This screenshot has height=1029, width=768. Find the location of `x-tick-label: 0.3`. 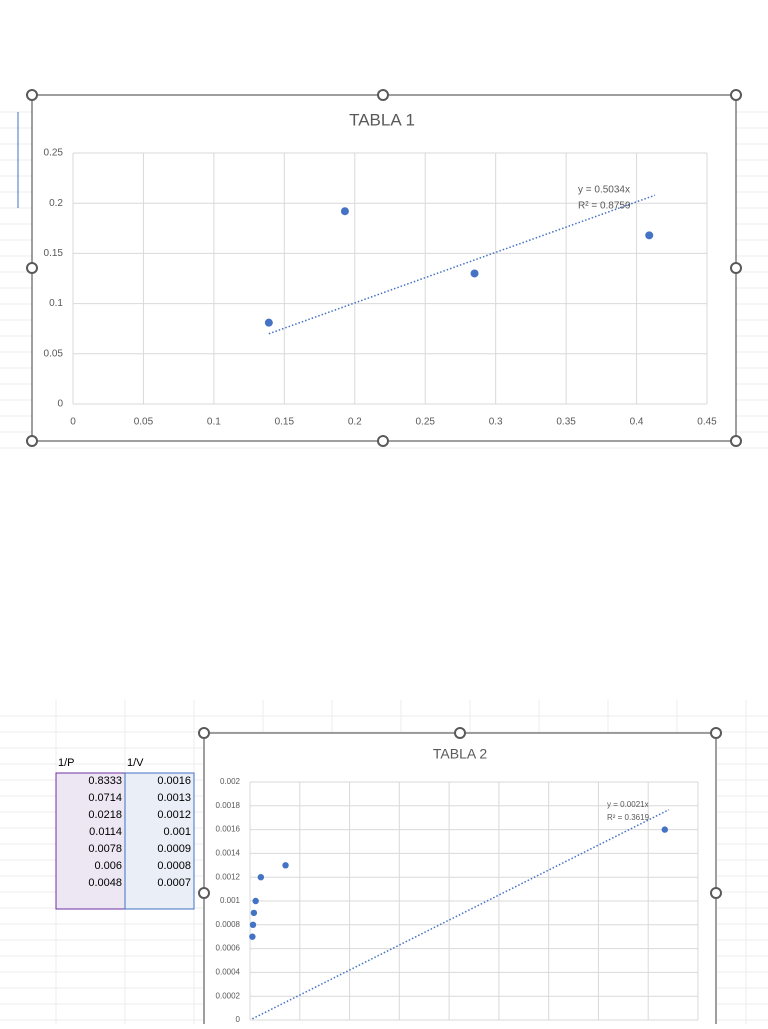

x-tick-label: 0.3 is located at coordinates (496, 422).